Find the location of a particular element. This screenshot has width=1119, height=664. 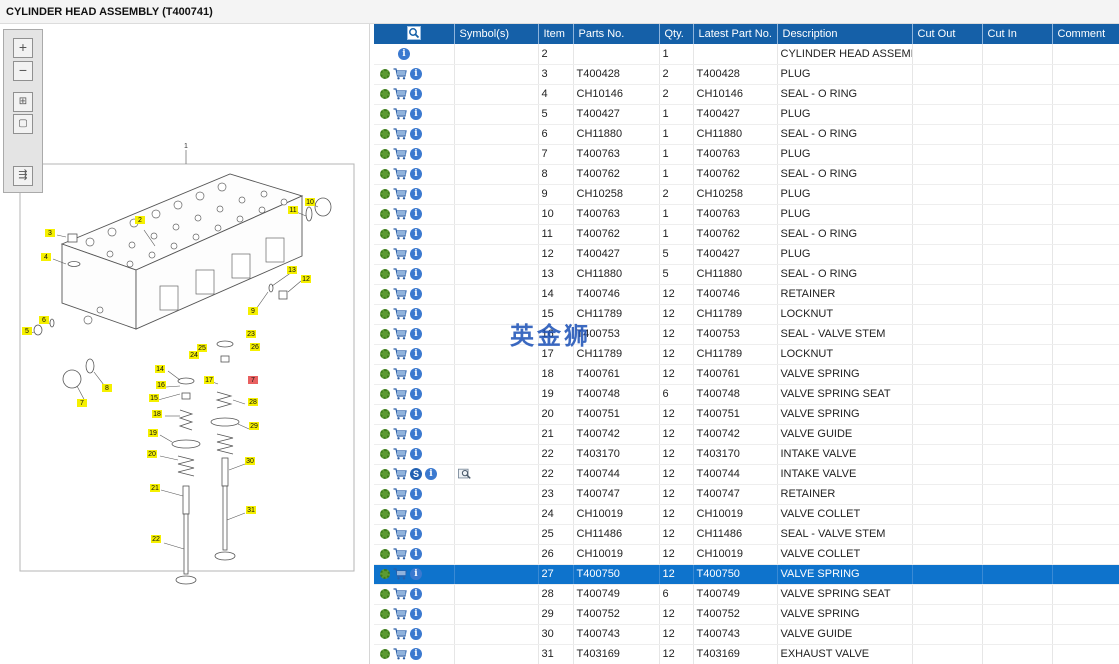

table-row: i 27 T400750 12 T400750 VALVE SPRING is located at coordinates (746, 574).